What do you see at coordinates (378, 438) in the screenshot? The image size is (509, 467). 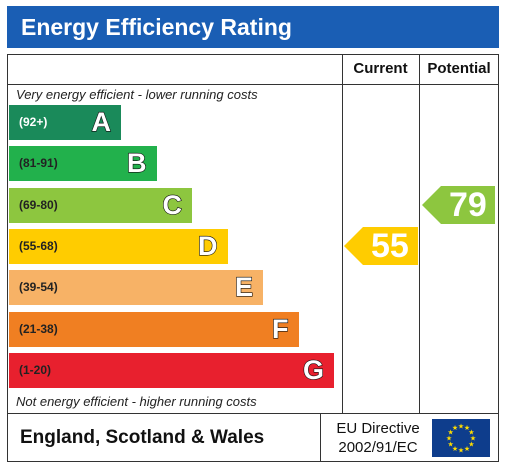 I see `eu-directive: EU Directive 2002/91/EC` at bounding box center [378, 438].